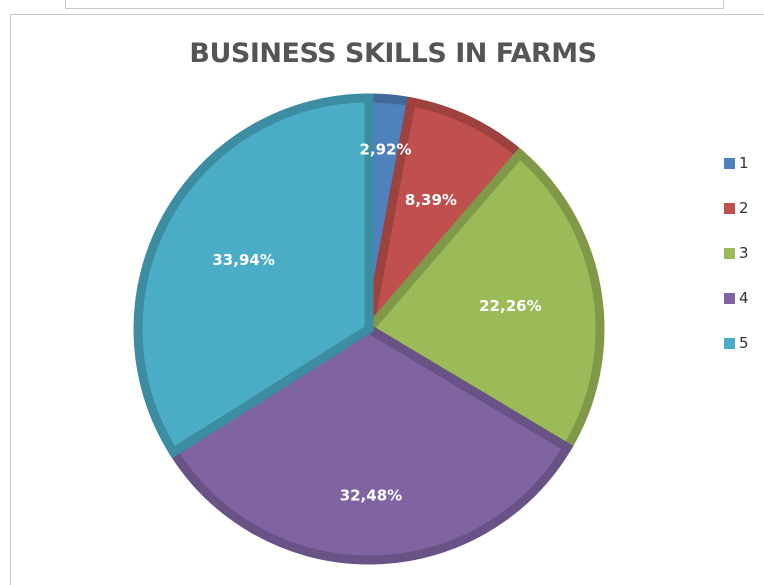 The width and height of the screenshot is (764, 585). I want to click on legend-label-4: 4, so click(744, 298).